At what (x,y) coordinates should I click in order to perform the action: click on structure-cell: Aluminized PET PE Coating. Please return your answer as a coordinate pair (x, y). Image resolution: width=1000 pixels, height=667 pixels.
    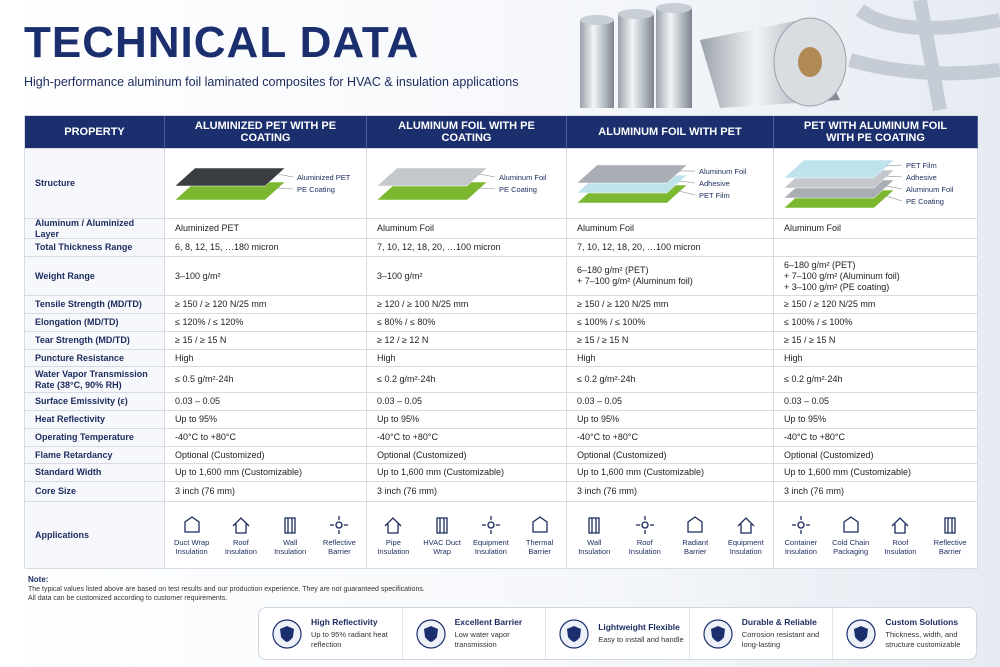
    Looking at the image, I should click on (266, 184).